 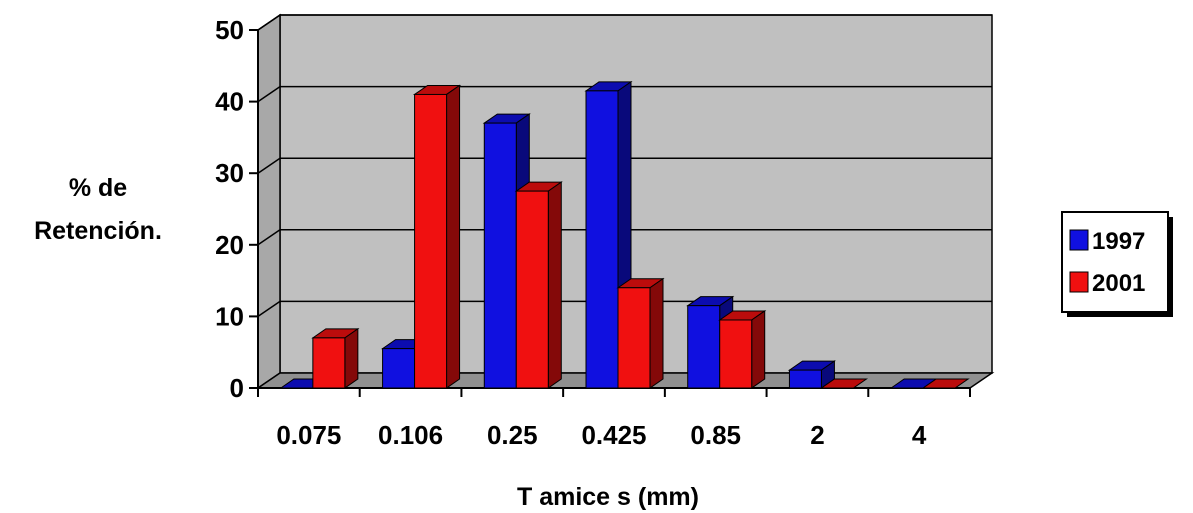 I want to click on legend: 1997 2001, so click(x=1117, y=264).